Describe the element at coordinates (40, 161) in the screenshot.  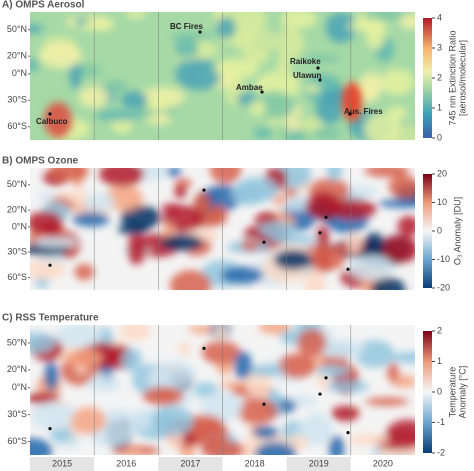
I see `panel-title: B) OMPS Ozone` at that location.